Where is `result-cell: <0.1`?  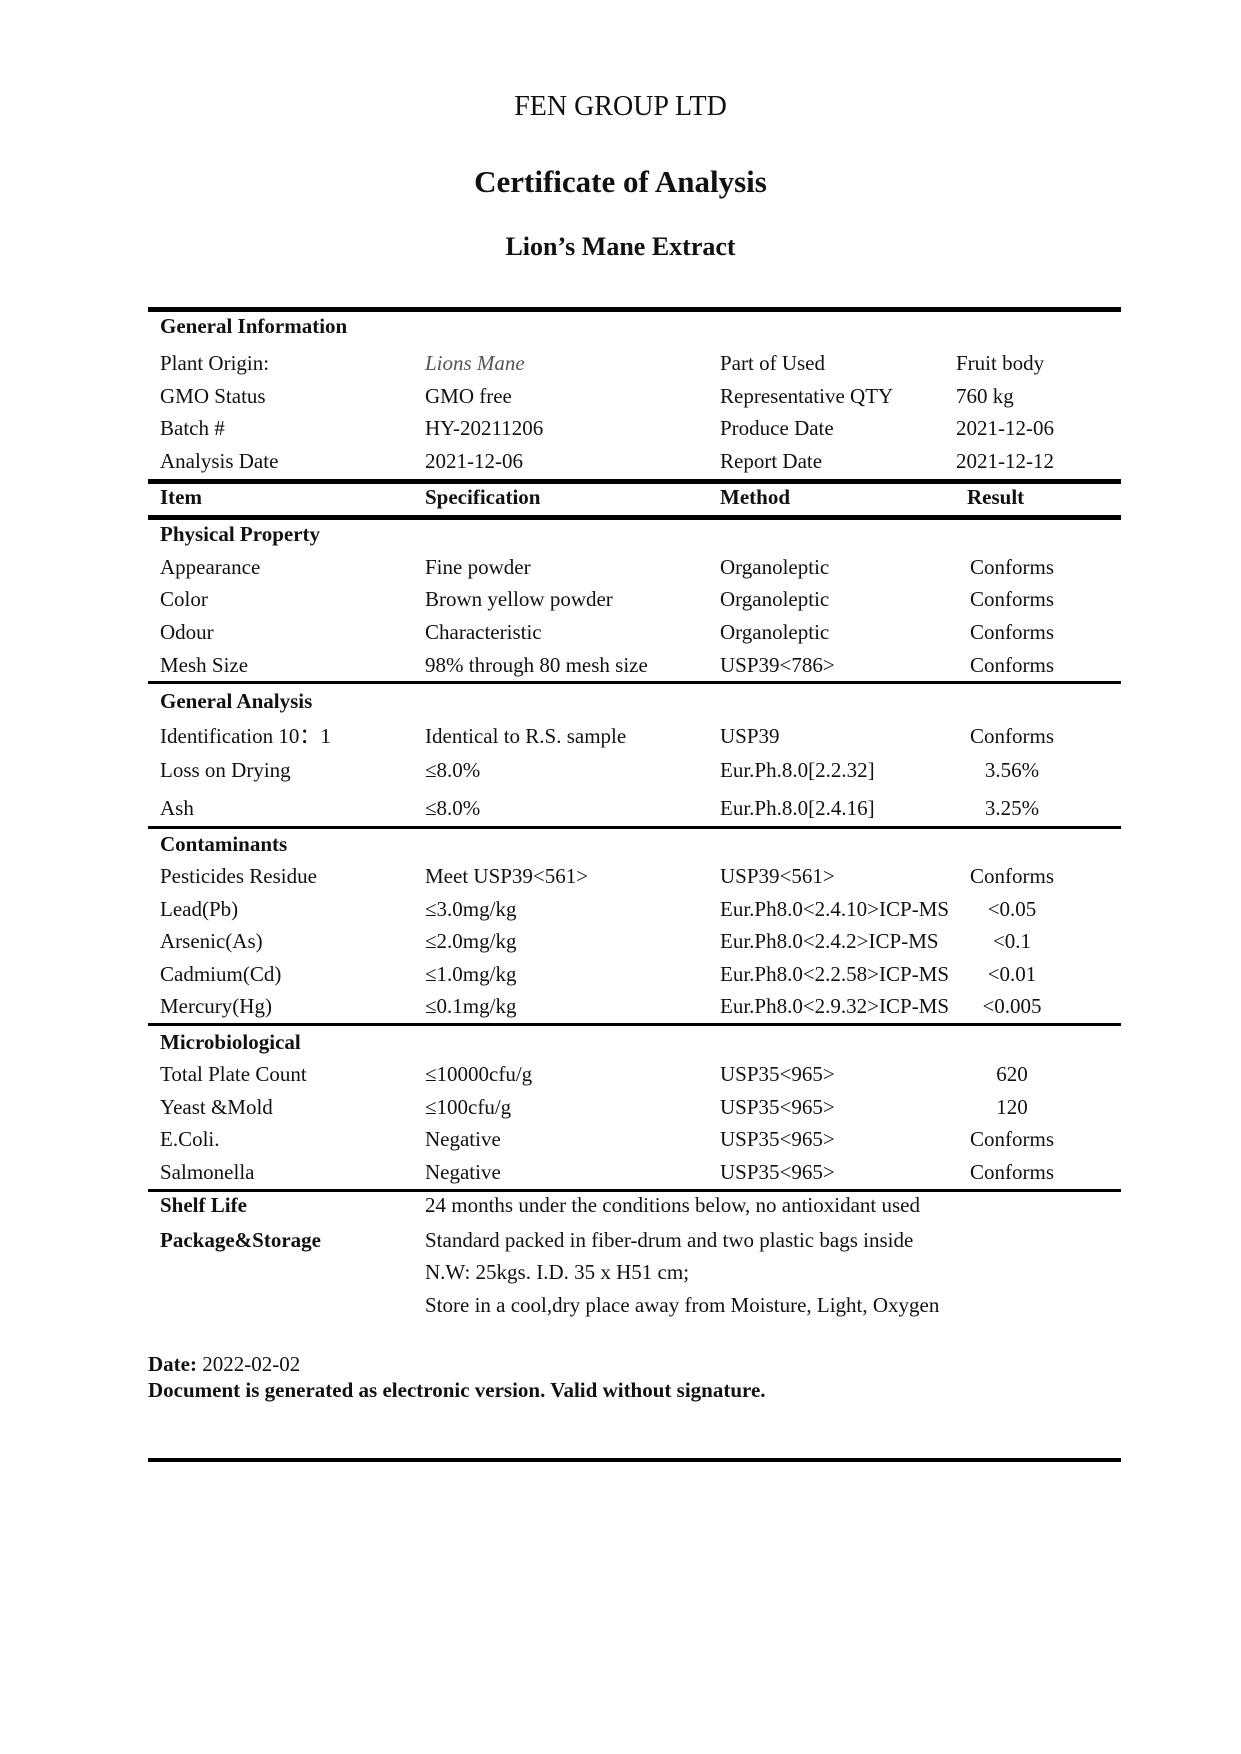
result-cell: <0.1 is located at coordinates (1012, 941).